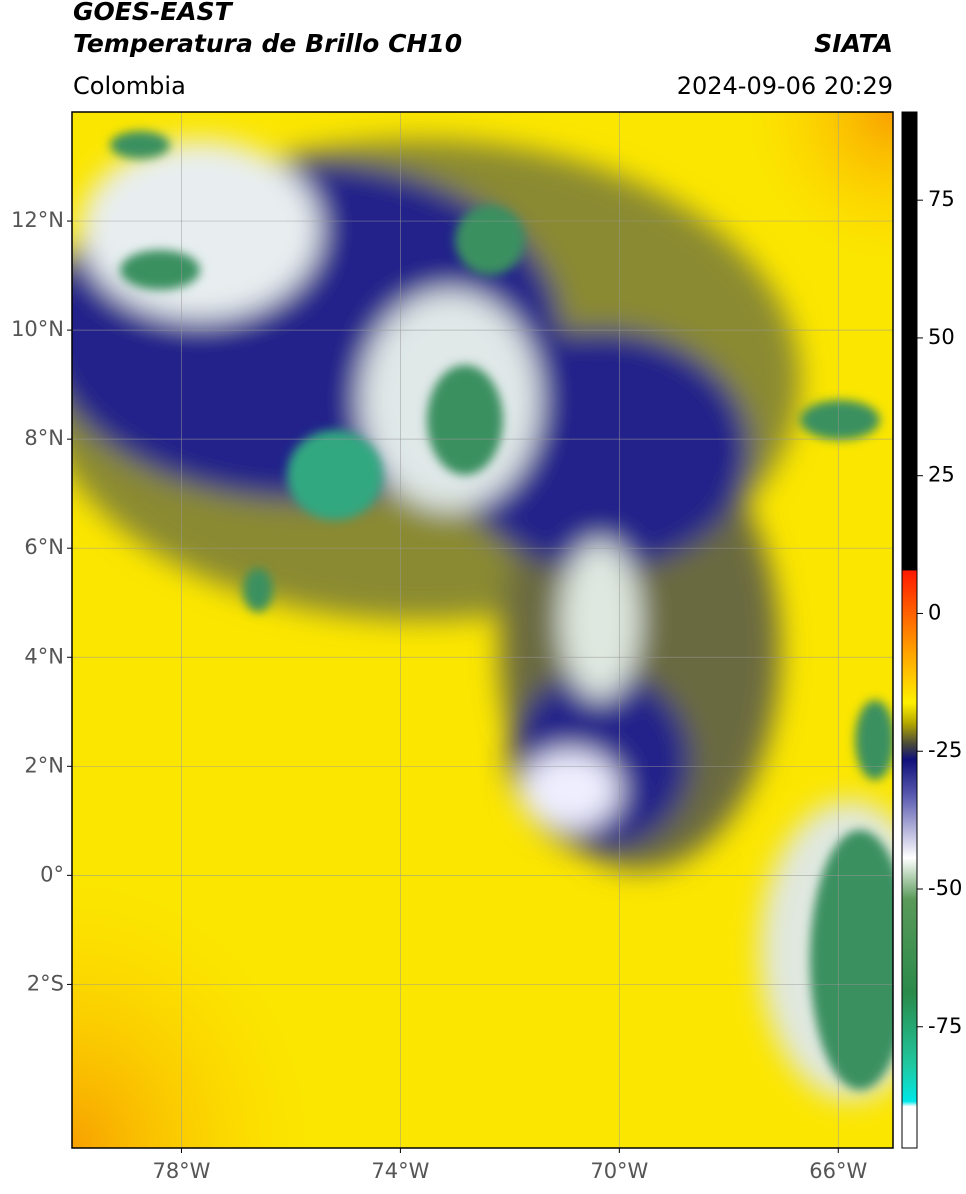 This screenshot has height=1194, width=966. What do you see at coordinates (785, 86) in the screenshot?
I see `datetime: 2024-09-06 20:29` at bounding box center [785, 86].